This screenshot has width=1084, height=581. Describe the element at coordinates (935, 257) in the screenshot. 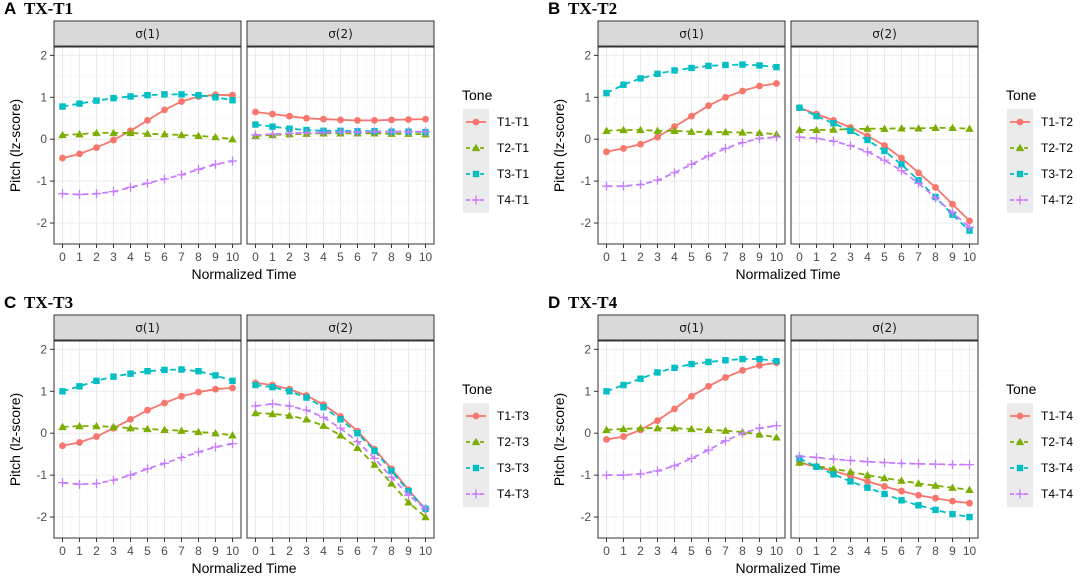

I see `x-tick-label: 8` at that location.